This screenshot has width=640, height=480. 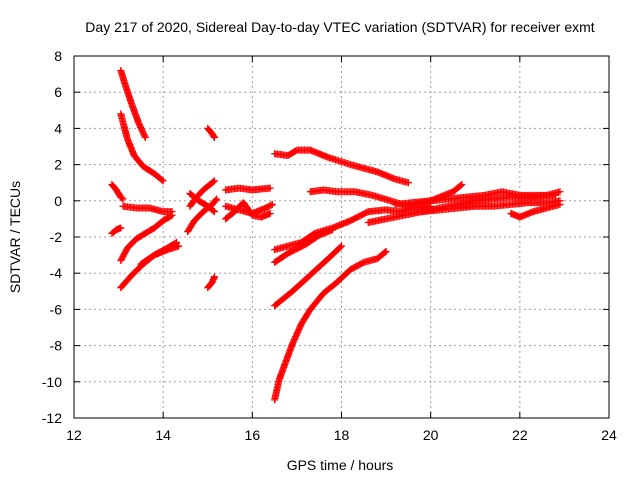 I want to click on series-arc-n, so click(x=248, y=189).